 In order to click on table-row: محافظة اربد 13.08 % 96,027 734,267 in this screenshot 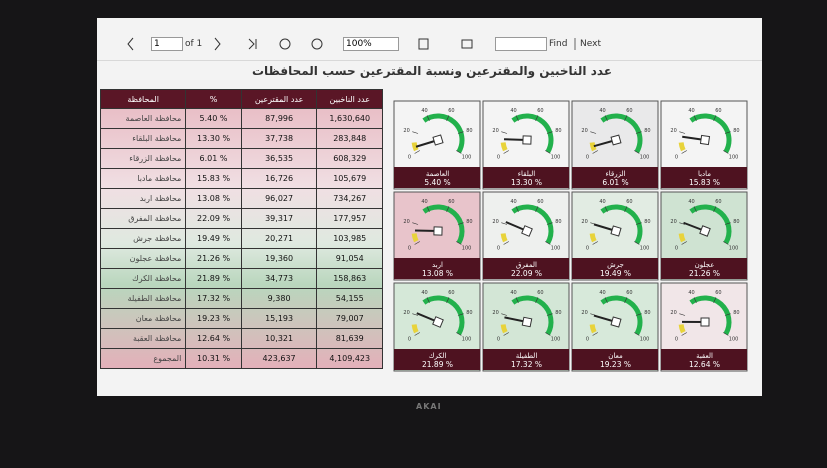, I will do `click(241, 198)`.